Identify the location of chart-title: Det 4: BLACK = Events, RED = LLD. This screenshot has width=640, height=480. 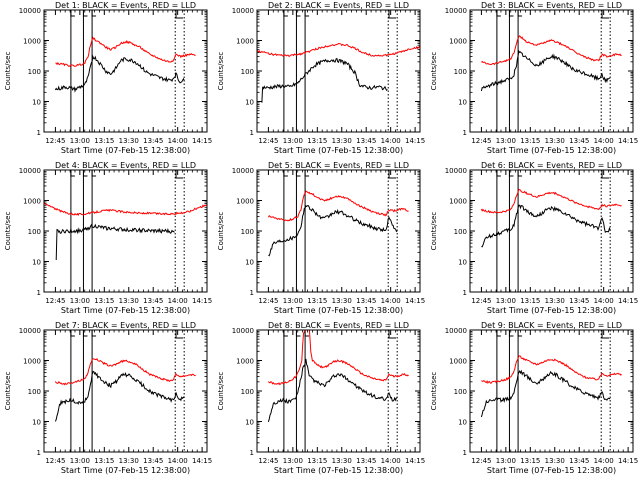
(125, 165).